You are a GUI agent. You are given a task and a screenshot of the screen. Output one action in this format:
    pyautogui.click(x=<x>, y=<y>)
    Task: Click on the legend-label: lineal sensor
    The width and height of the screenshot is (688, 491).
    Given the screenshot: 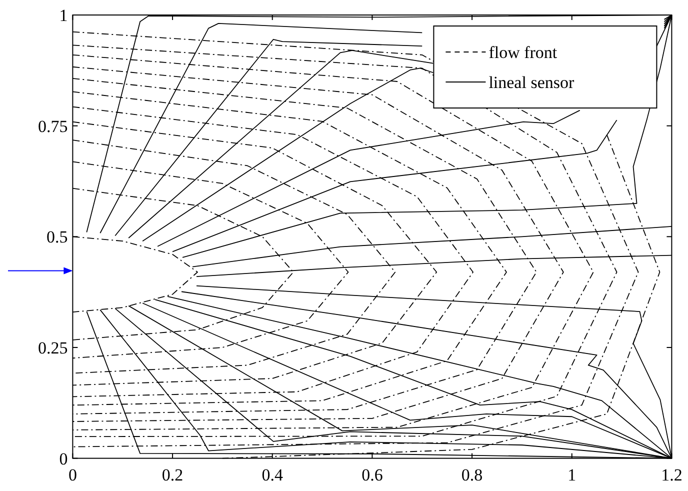 What is the action you would take?
    pyautogui.click(x=531, y=82)
    